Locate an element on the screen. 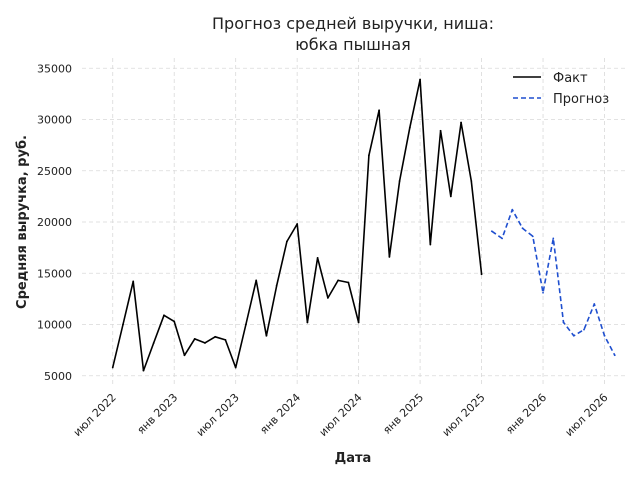 This screenshot has height=484, width=640. y-tick-label: 30000 is located at coordinates (54, 120).